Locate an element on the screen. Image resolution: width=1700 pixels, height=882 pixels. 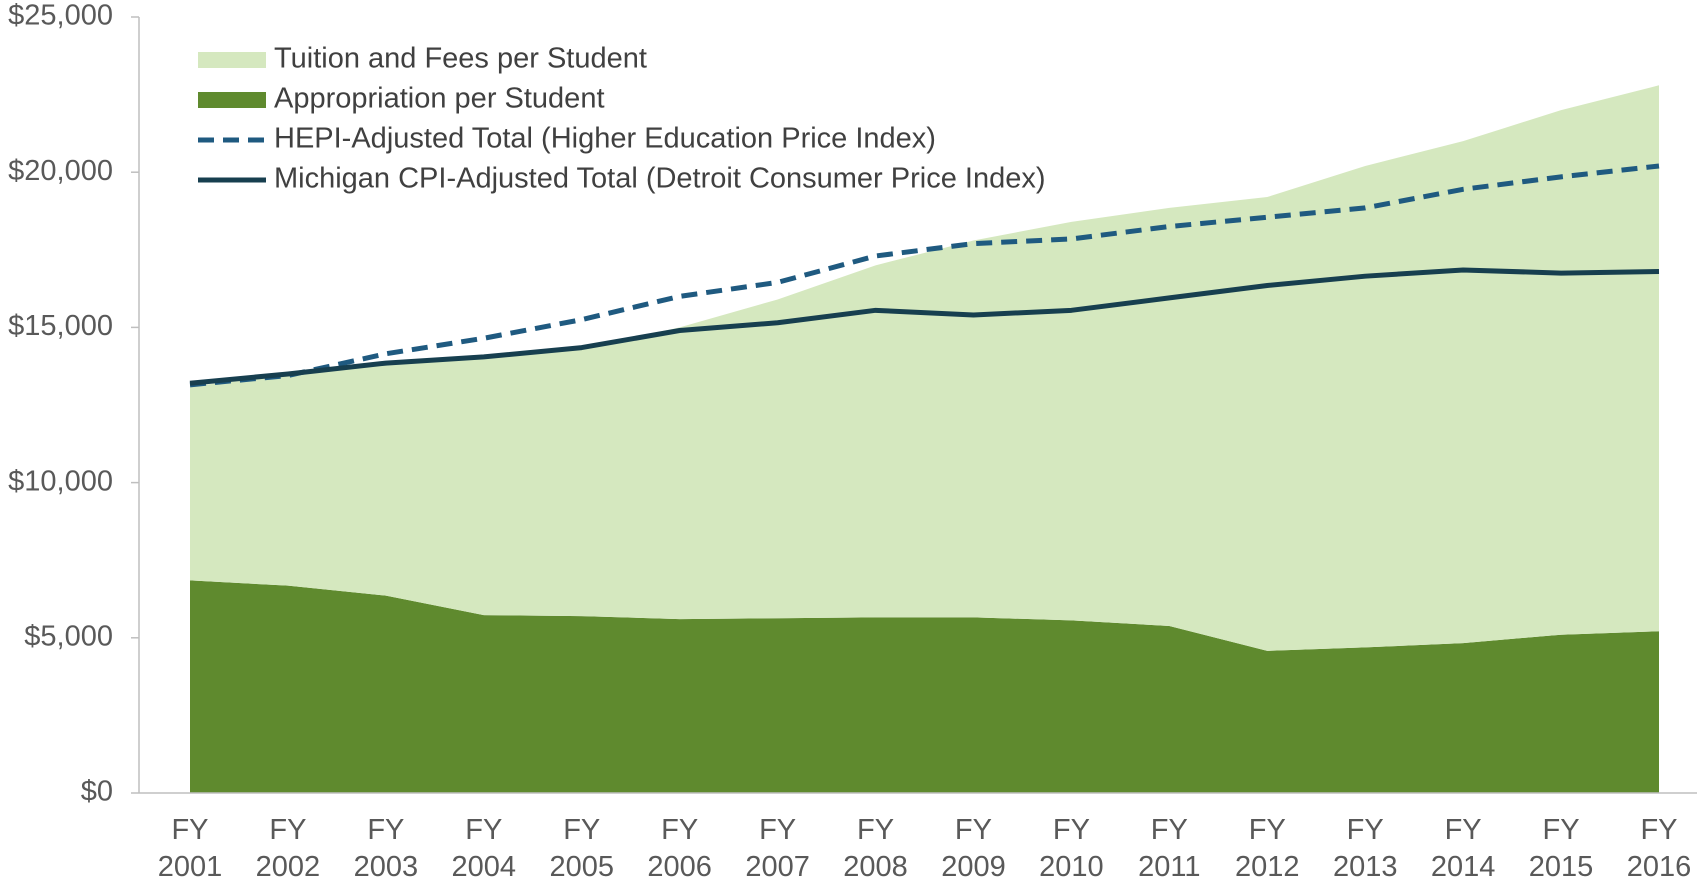
x-tick-label: FY 2002 is located at coordinates (288, 848).